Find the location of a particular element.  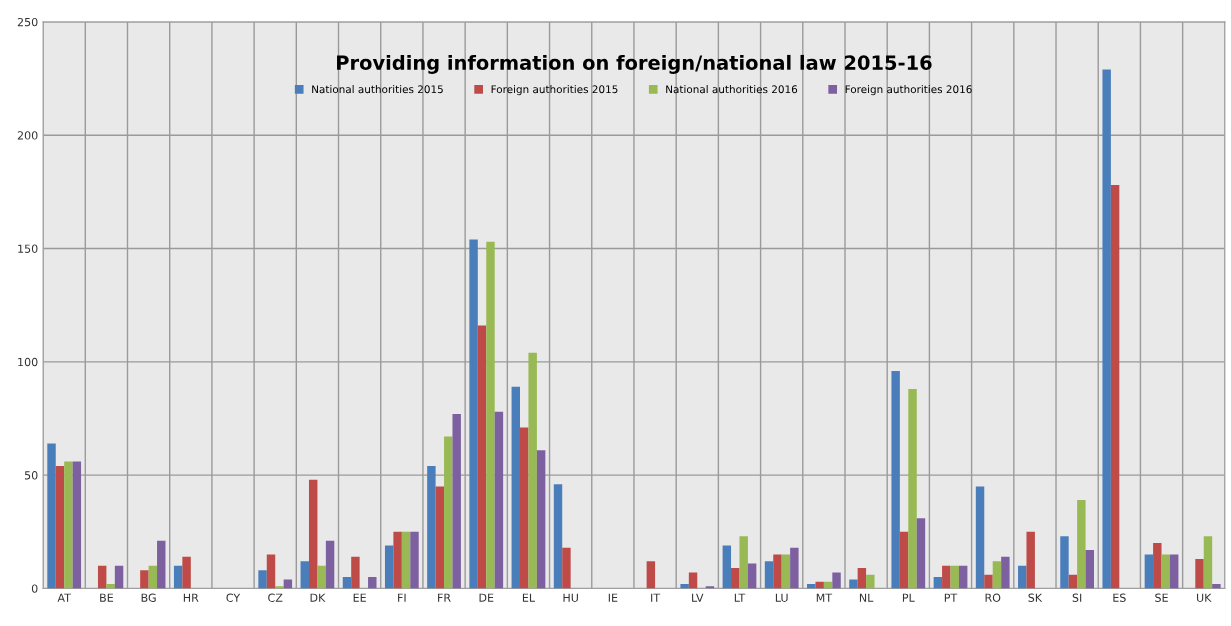

legend-label: National authorities 2016 is located at coordinates (732, 89).